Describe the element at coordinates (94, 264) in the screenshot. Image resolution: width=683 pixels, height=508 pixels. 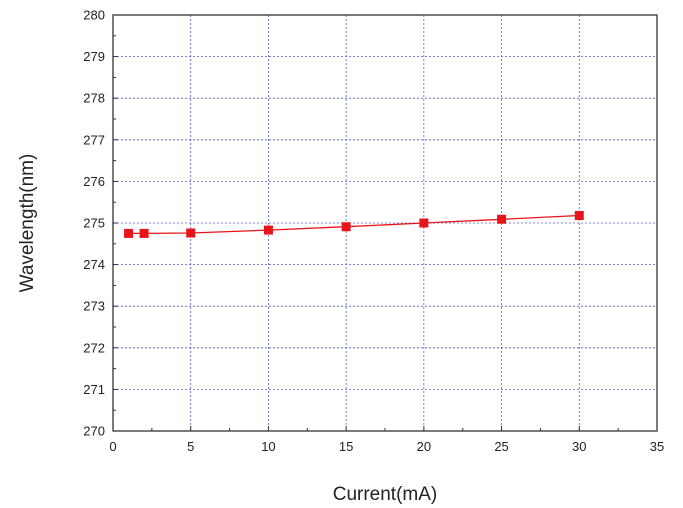
I see `y-tick-label: 274` at that location.